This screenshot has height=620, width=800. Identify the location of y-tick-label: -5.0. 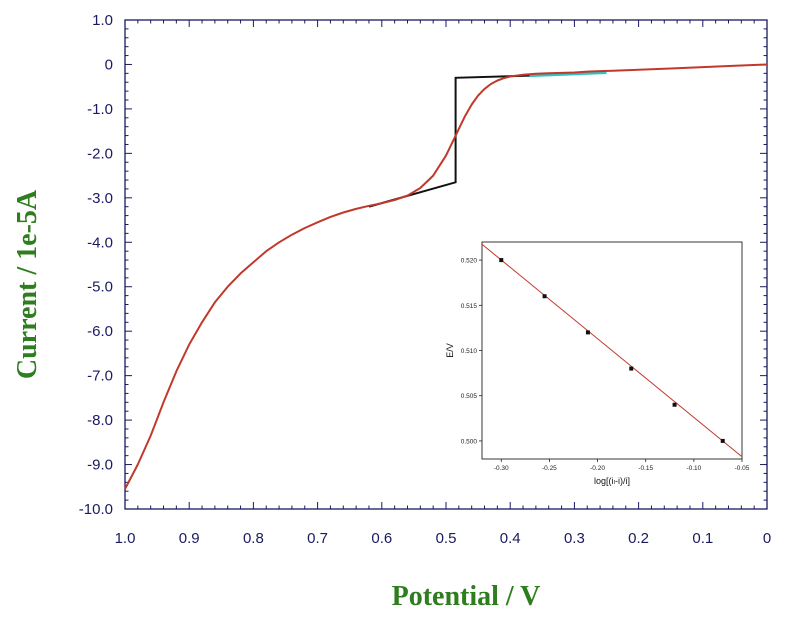
(100, 287).